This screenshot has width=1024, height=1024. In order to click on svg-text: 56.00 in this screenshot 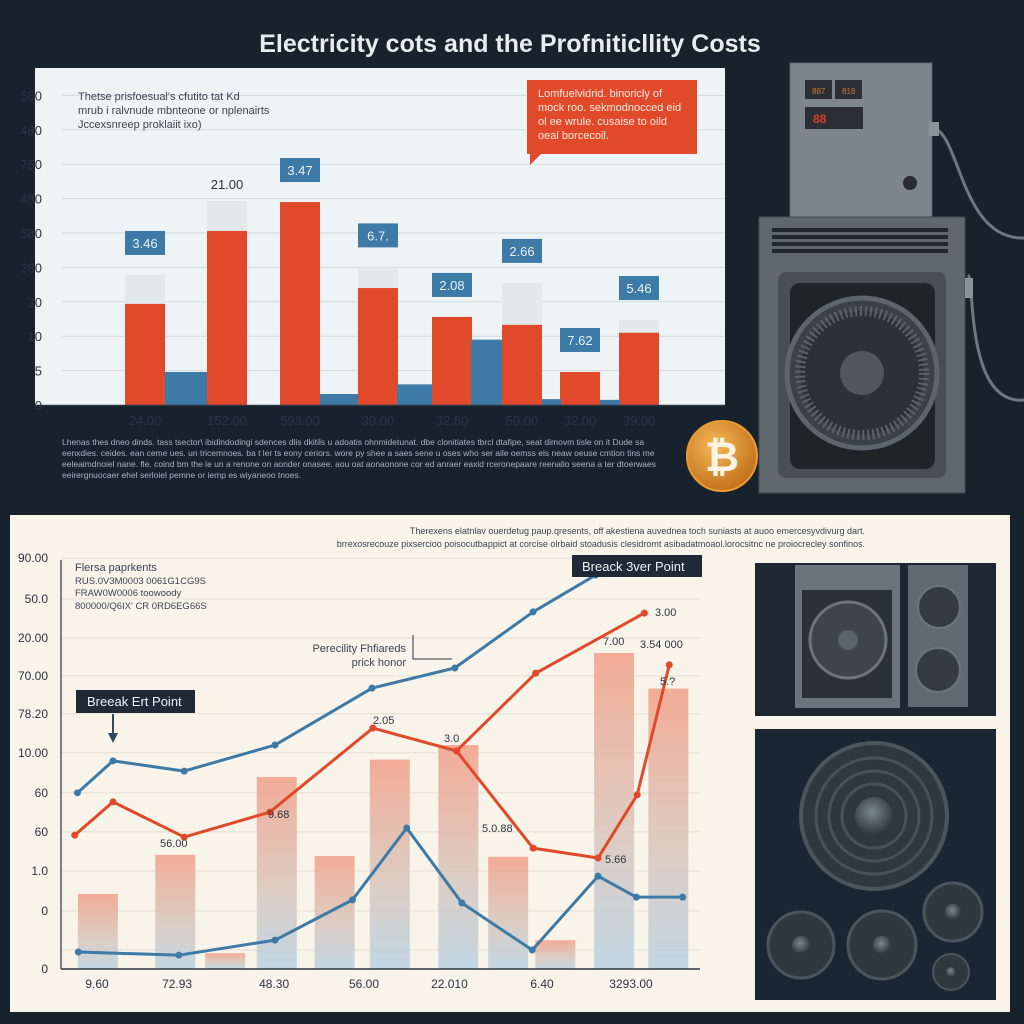, I will do `click(174, 844)`.